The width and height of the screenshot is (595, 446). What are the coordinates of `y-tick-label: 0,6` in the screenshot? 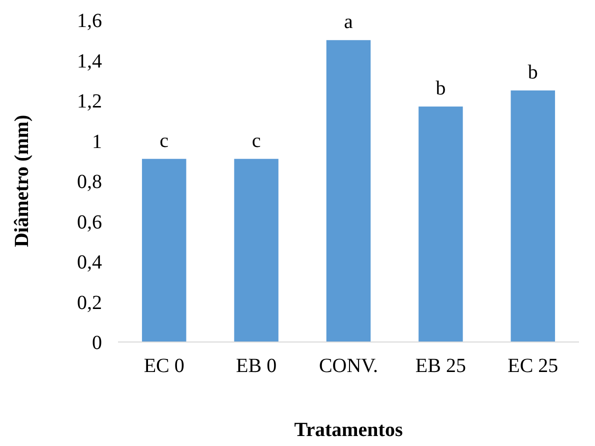 It's located at (89, 222).